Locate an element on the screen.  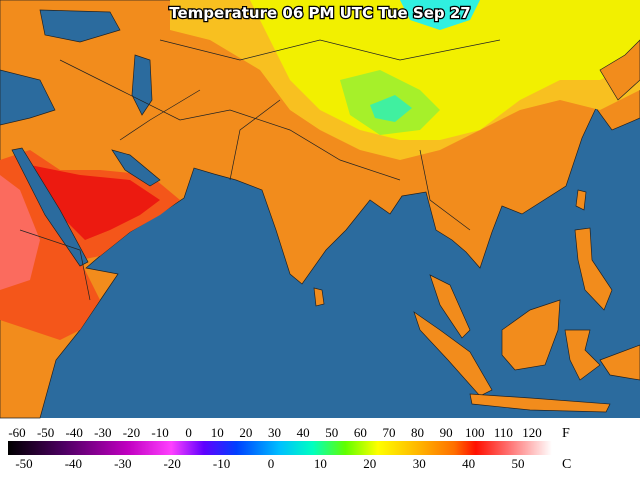
warm-region is located at coordinates (20, 232).